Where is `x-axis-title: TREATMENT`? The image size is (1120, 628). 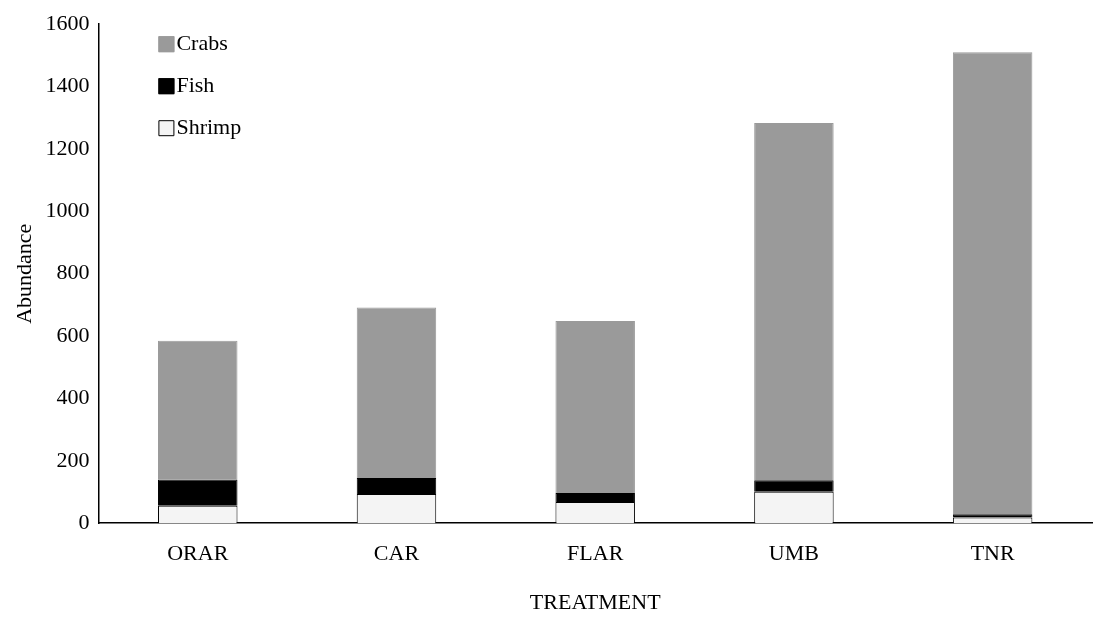
x-axis-title: TREATMENT is located at coordinates (595, 601).